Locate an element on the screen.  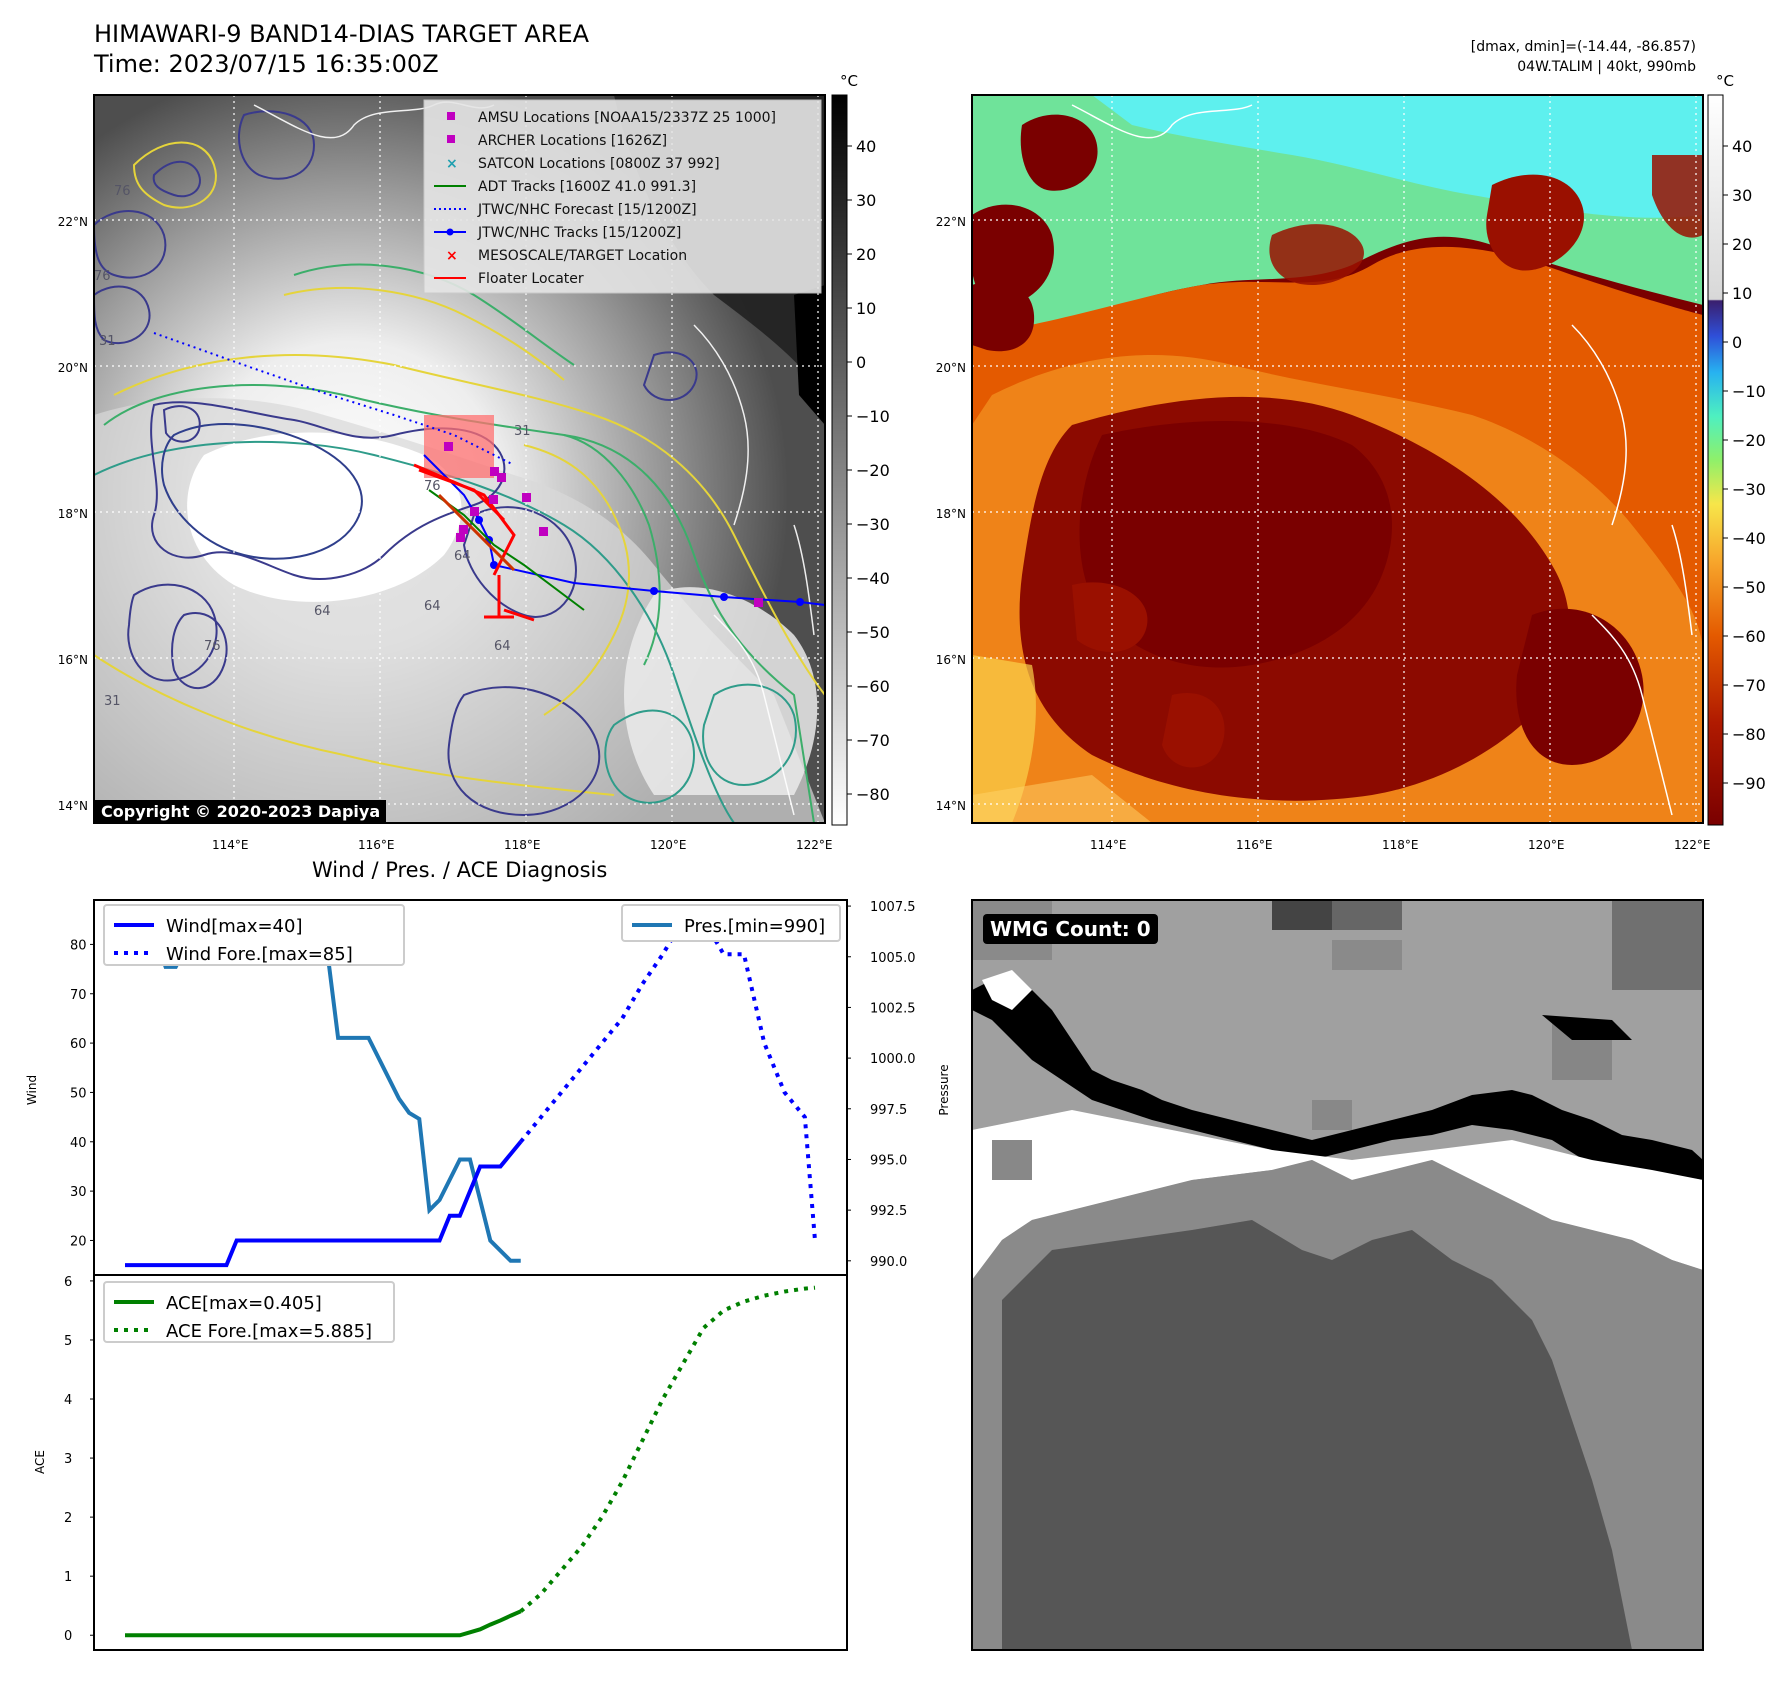
legend-entry: ADT Tracks [1600Z 41.0 991.3] is located at coordinates (565, 187).